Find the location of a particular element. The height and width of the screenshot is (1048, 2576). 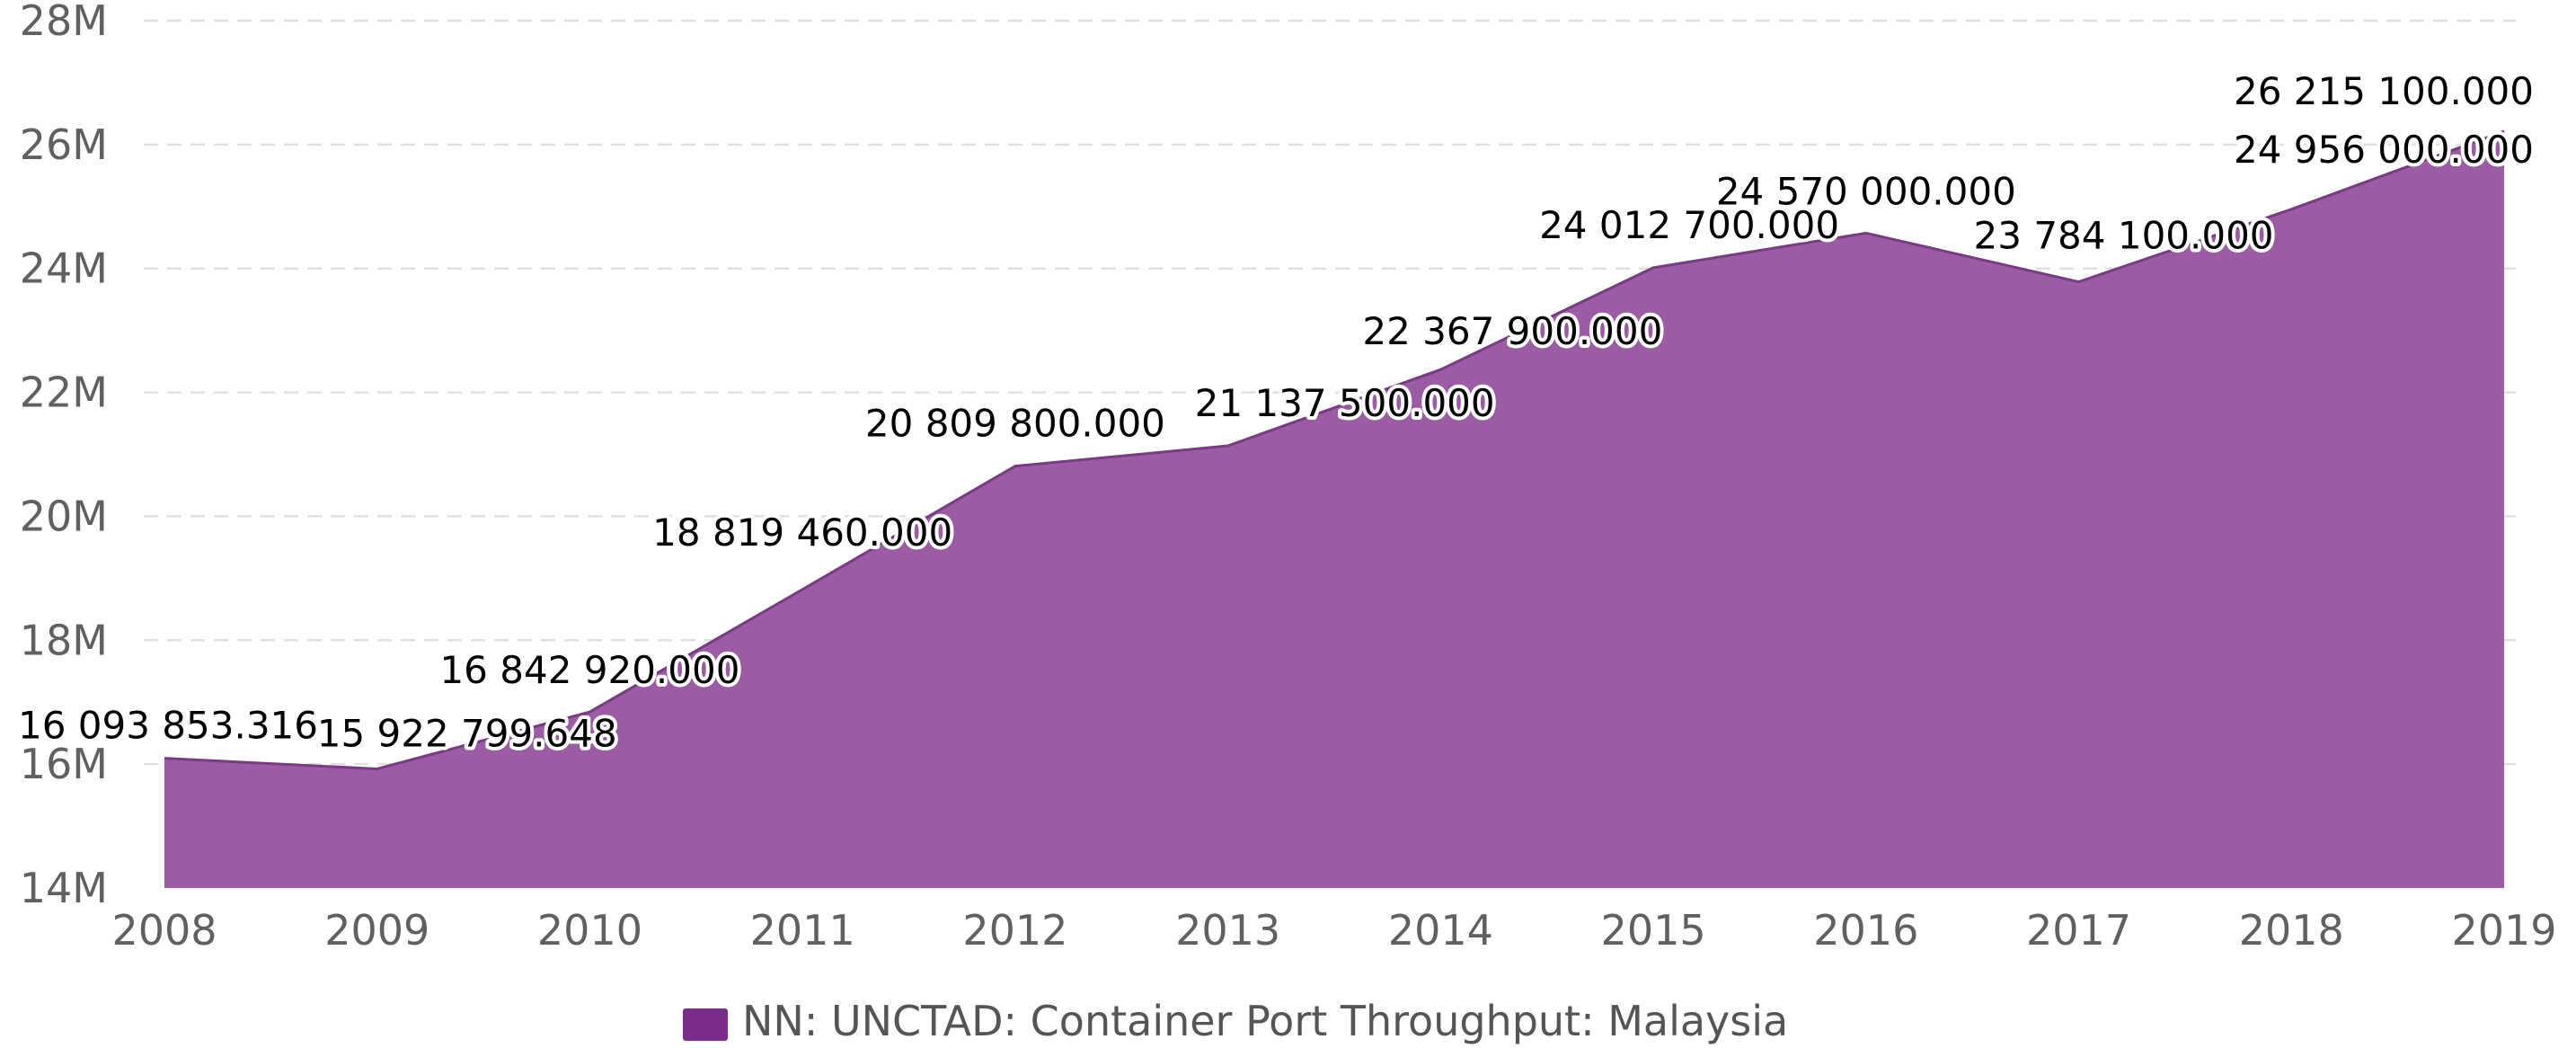

y-tick-label: 14M is located at coordinates (64, 888).